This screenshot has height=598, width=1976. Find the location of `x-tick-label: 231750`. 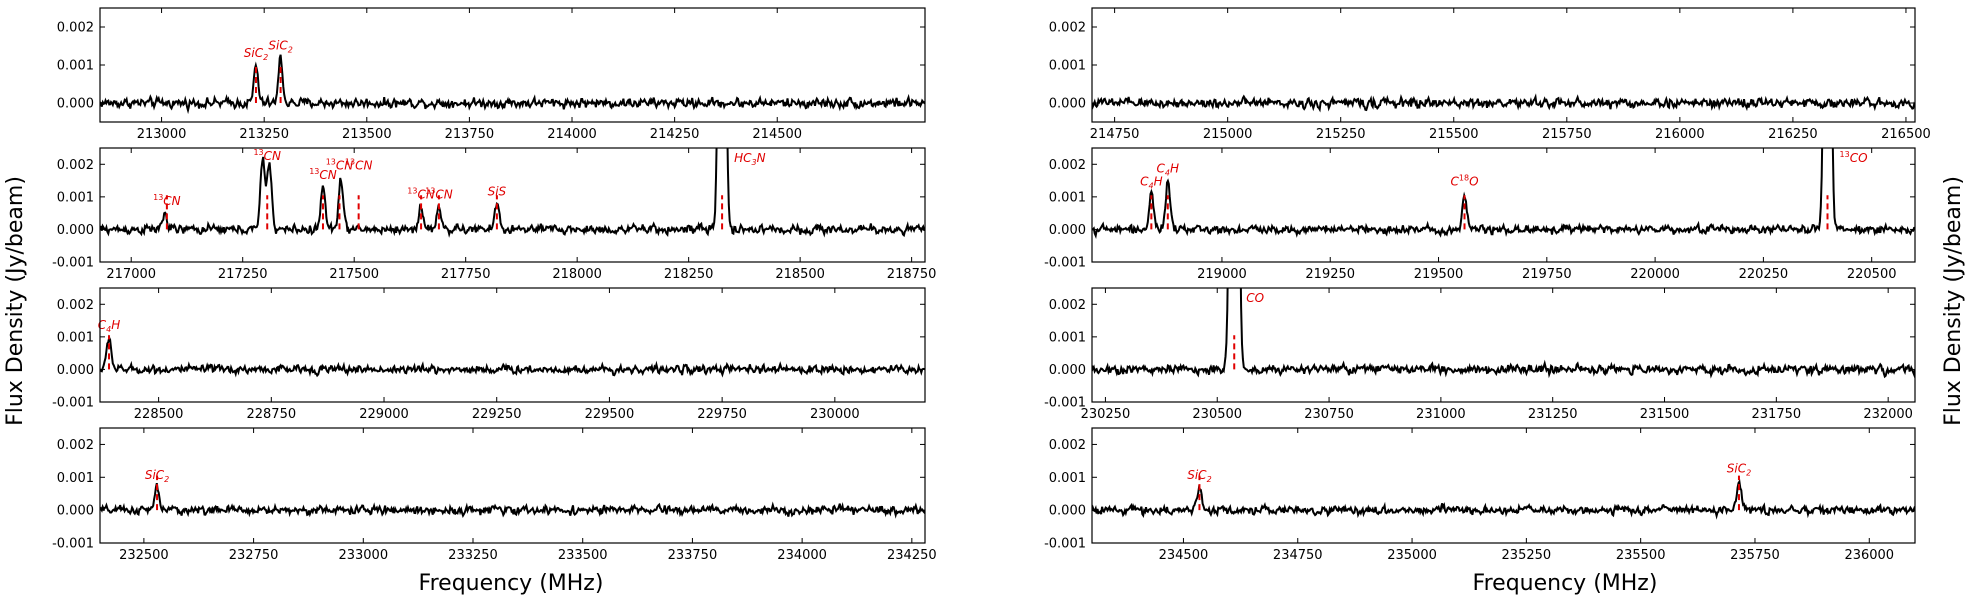

x-tick-label: 231750 is located at coordinates (1777, 414).